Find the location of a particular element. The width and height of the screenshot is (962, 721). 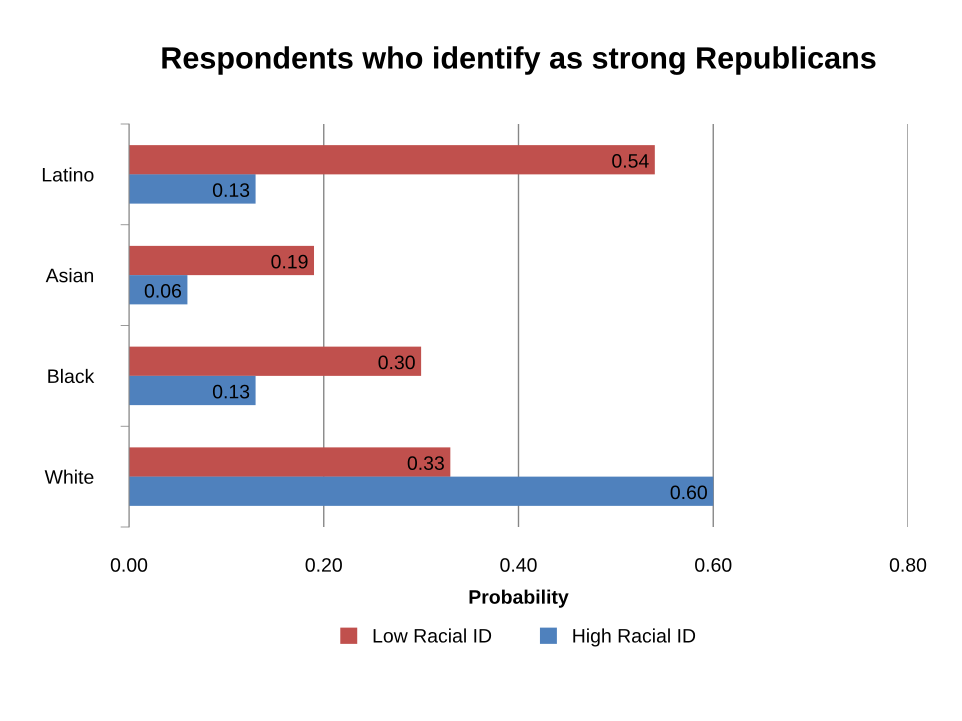

data-label: 0.06 is located at coordinates (163, 291).